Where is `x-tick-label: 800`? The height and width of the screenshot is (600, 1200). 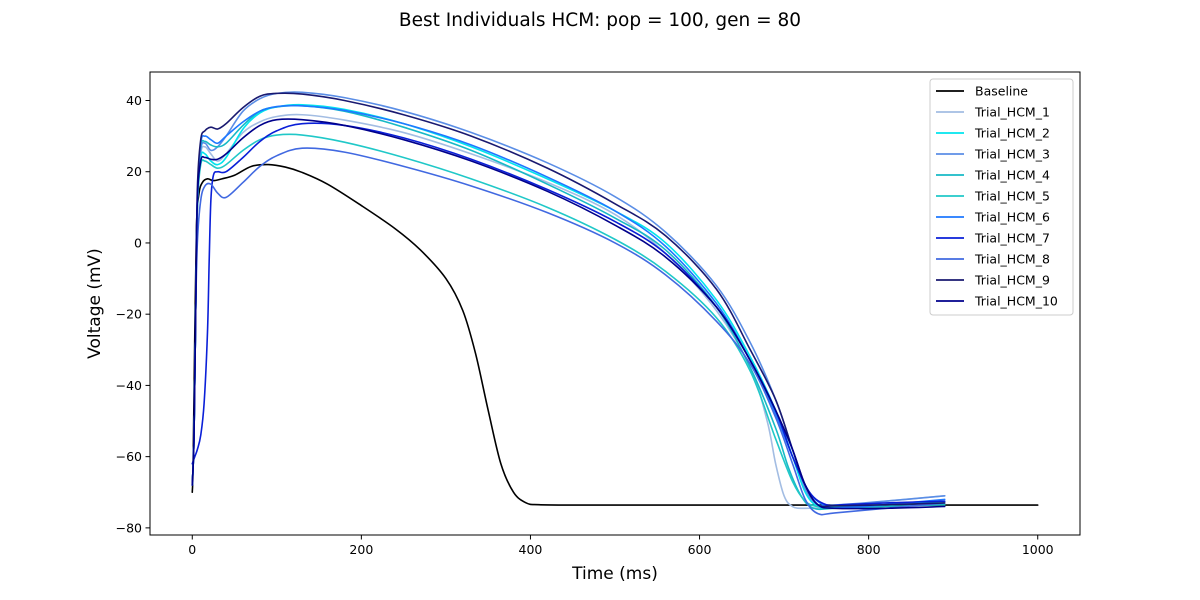
x-tick-label: 800 is located at coordinates (869, 549).